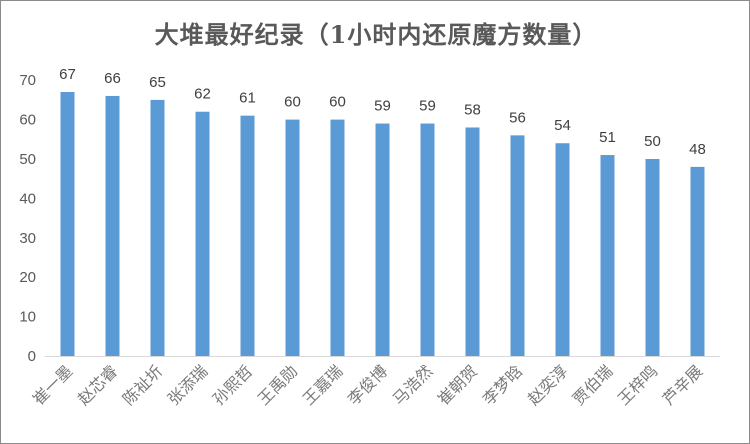  I want to click on x-tick-label: 贾伯瑞, so click(592, 384).